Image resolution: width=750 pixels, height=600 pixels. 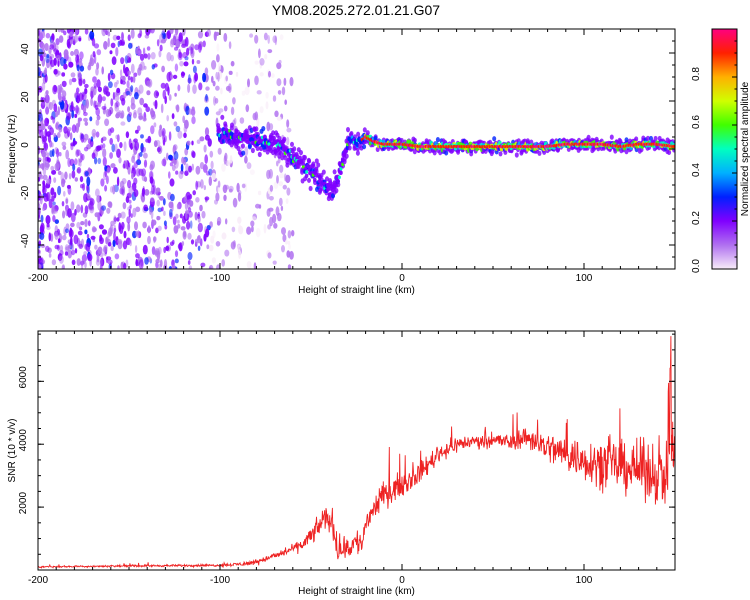 What do you see at coordinates (696, 266) in the screenshot?
I see `colorbar-tick-label: 0.0` at bounding box center [696, 266].